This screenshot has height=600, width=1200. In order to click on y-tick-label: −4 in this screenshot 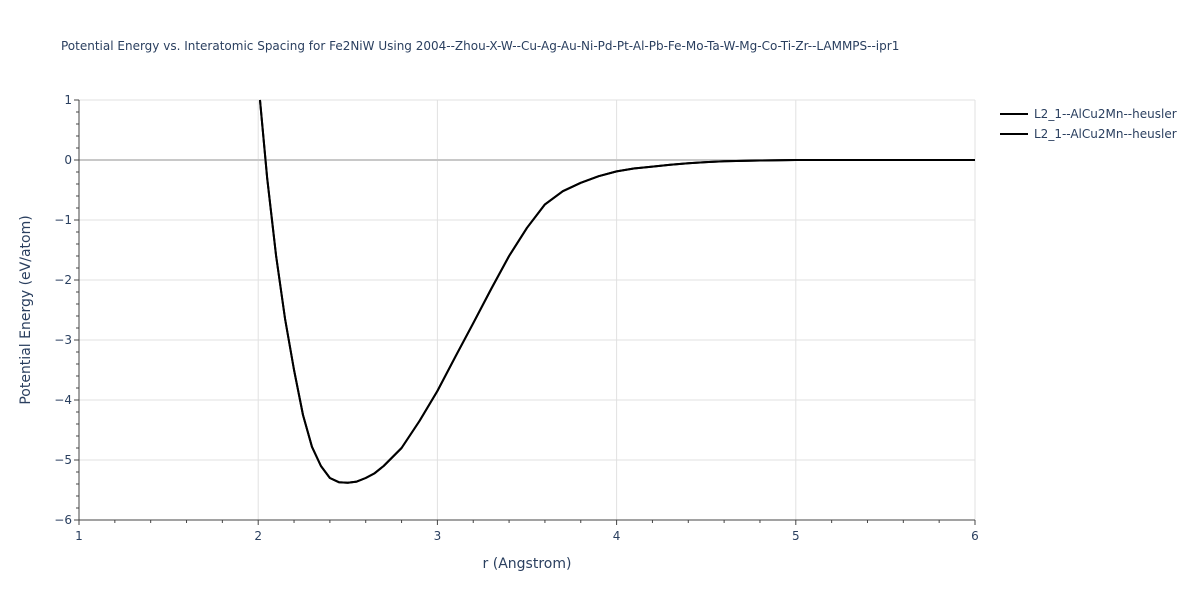, I will do `click(63, 400)`.